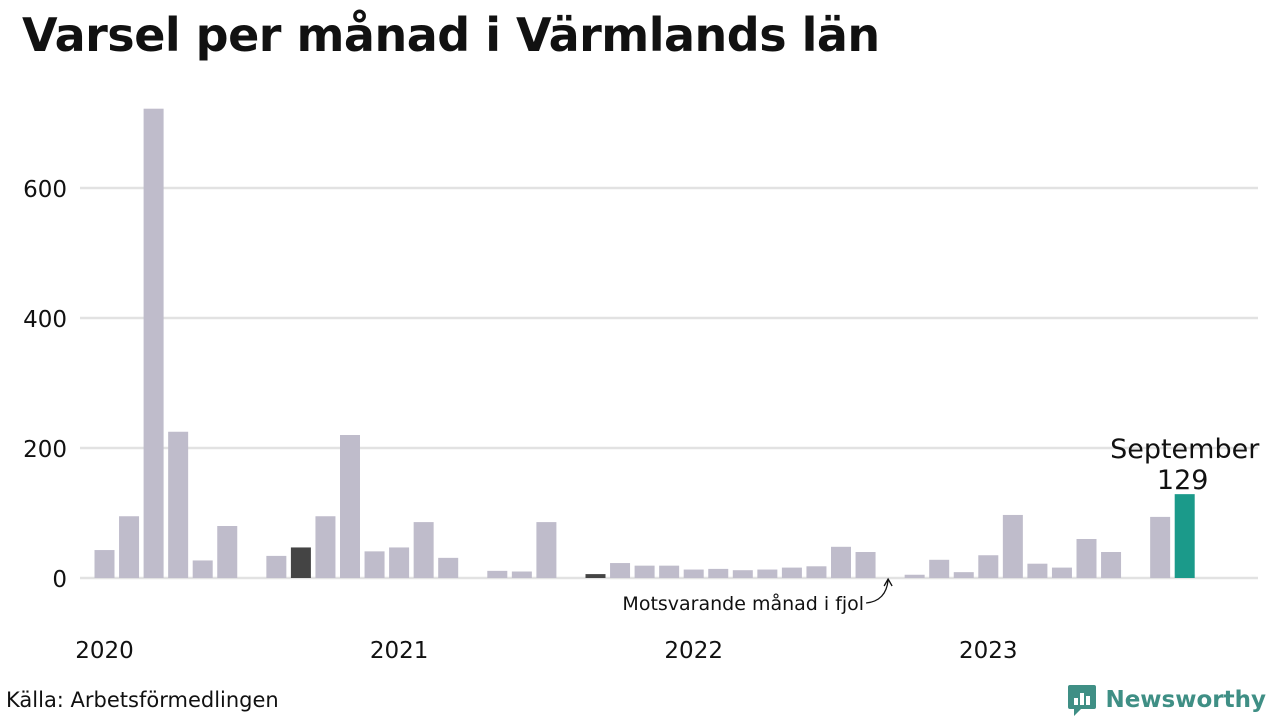 The width and height of the screenshot is (1280, 720). Describe the element at coordinates (45, 385) in the screenshot. I see `y-axis-tick-labels: 0 200 400 600` at that location.